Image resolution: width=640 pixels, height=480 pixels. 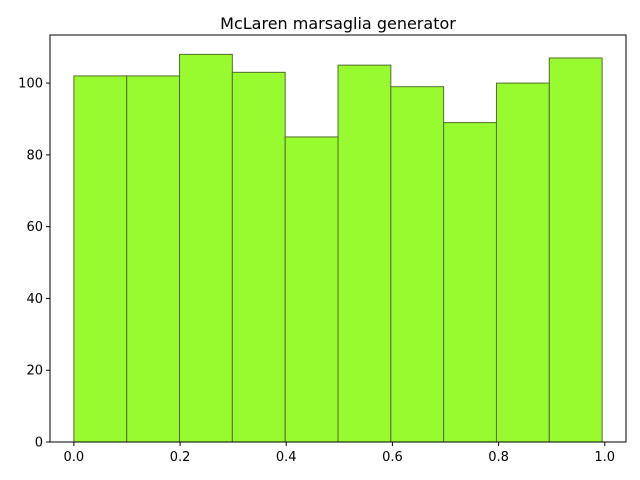 What do you see at coordinates (34, 227) in the screenshot?
I see `y-tick-label: 60` at bounding box center [34, 227].